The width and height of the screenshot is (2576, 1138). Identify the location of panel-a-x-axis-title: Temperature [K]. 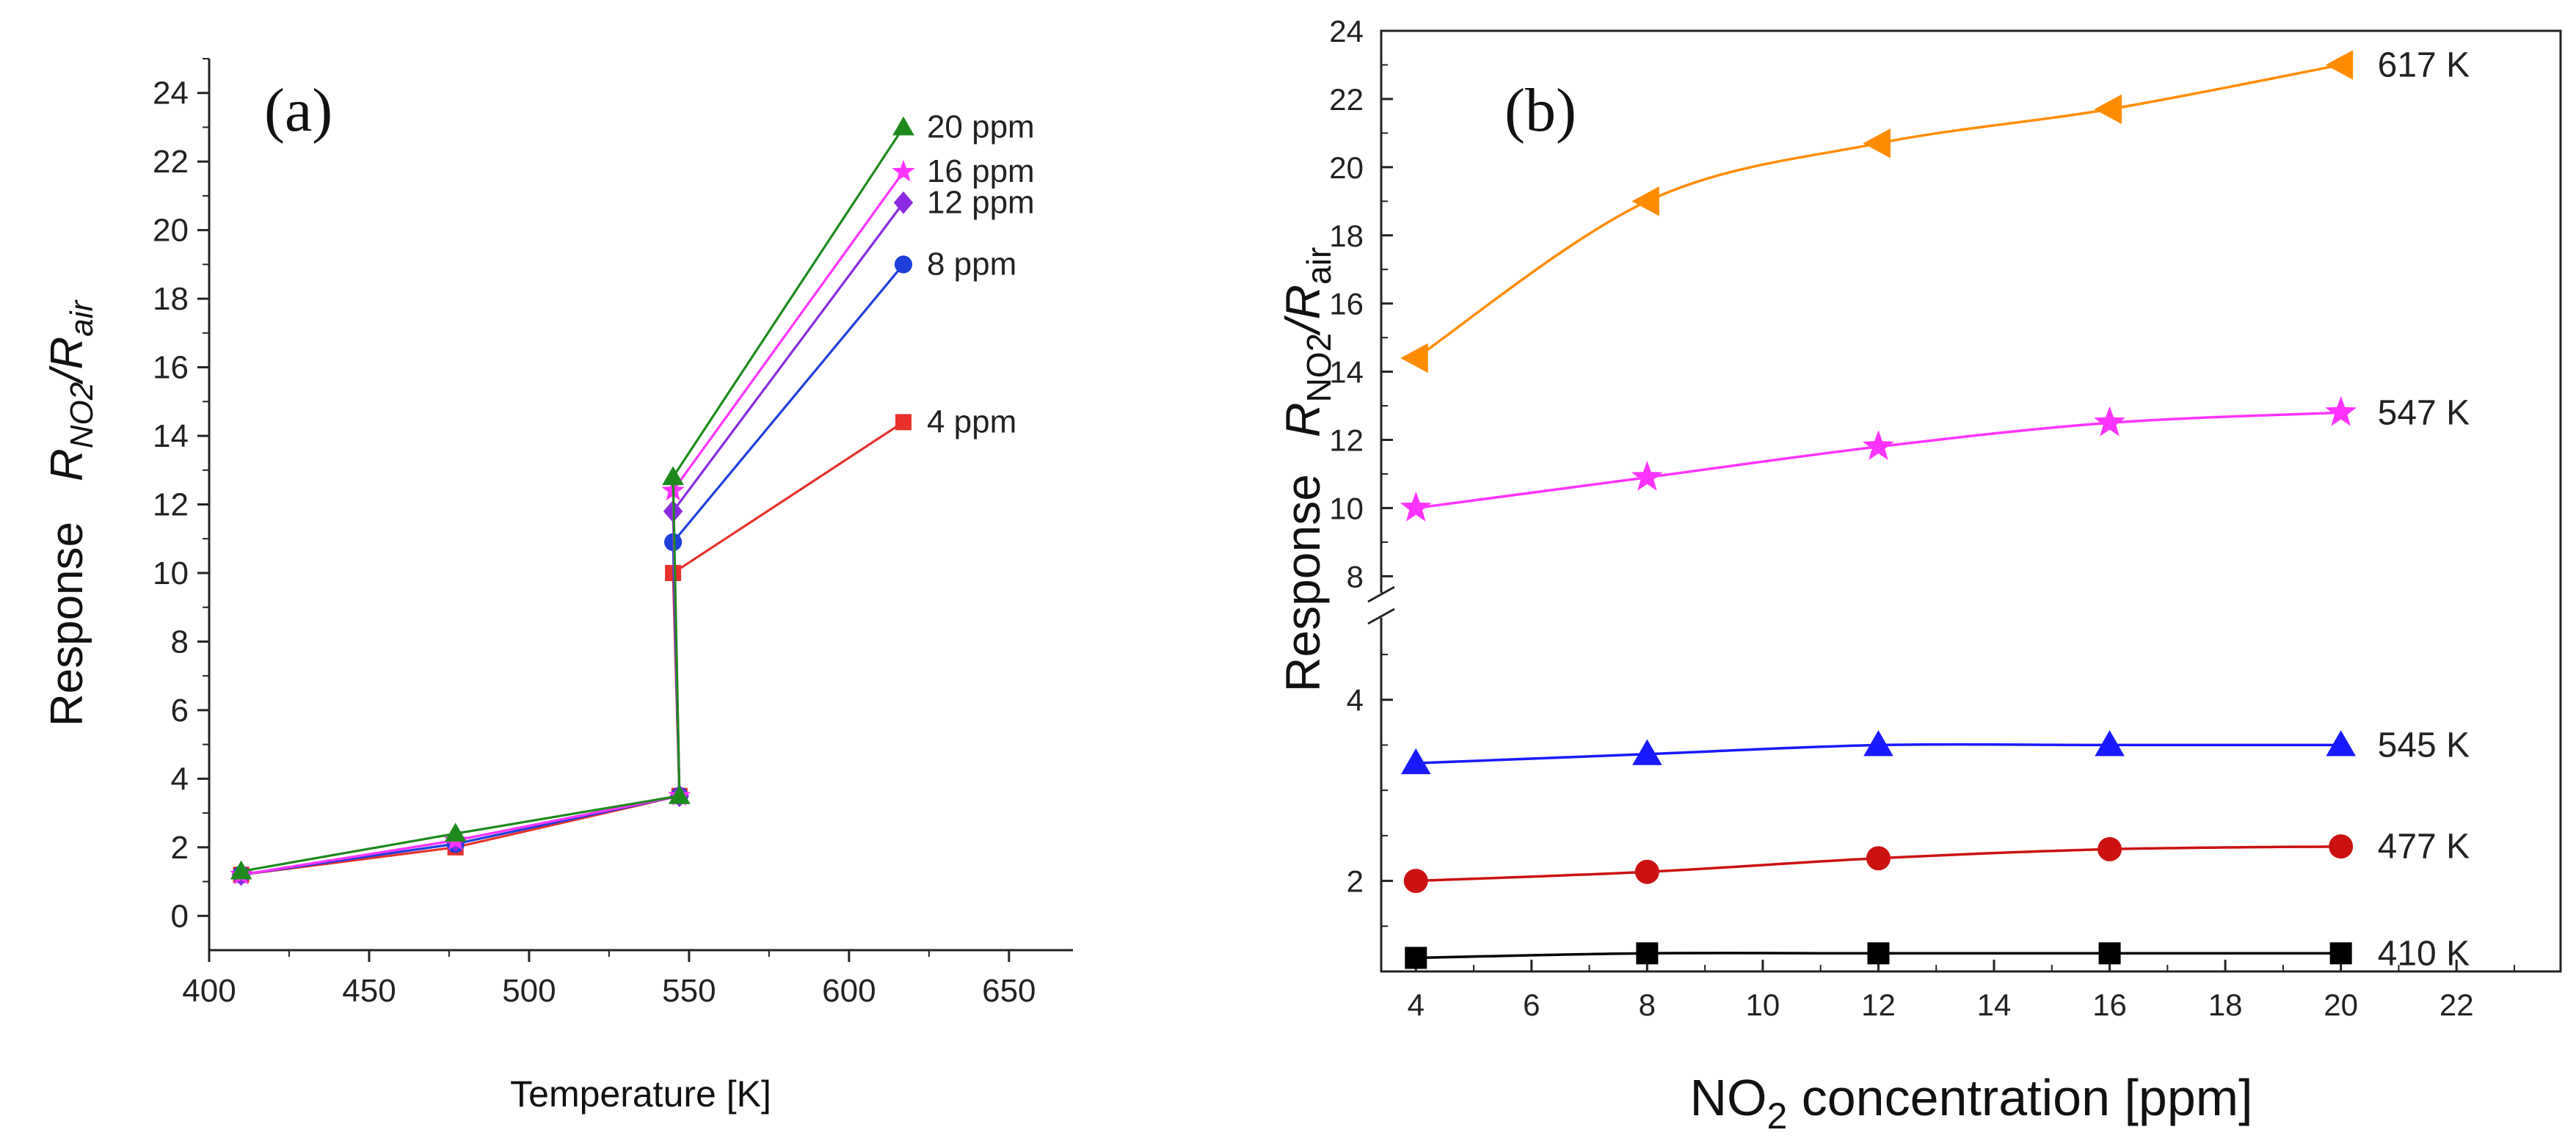
(640, 1094).